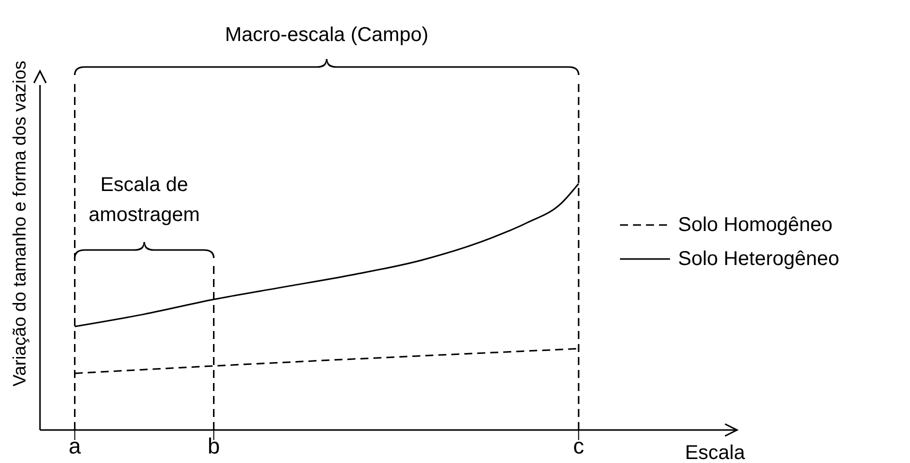  I want to click on x-tick-label: c, so click(578, 446).